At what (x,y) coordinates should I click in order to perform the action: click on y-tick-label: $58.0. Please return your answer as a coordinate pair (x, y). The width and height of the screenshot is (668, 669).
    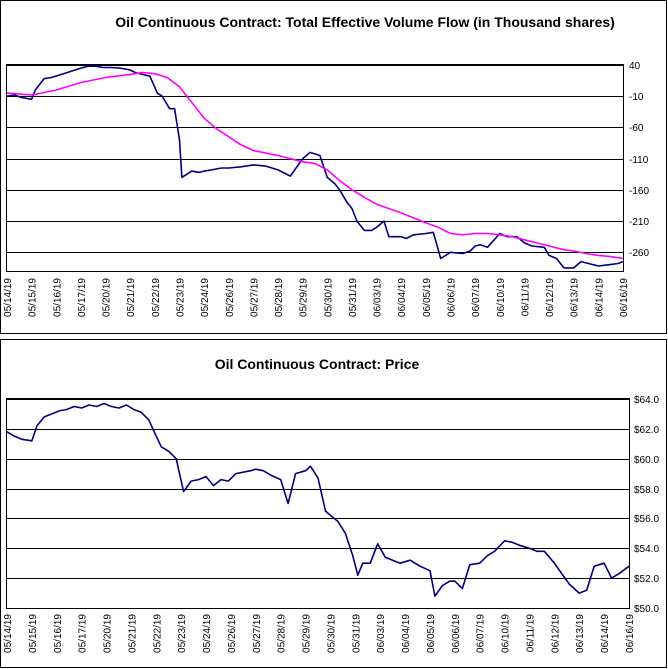
    Looking at the image, I should click on (646, 490).